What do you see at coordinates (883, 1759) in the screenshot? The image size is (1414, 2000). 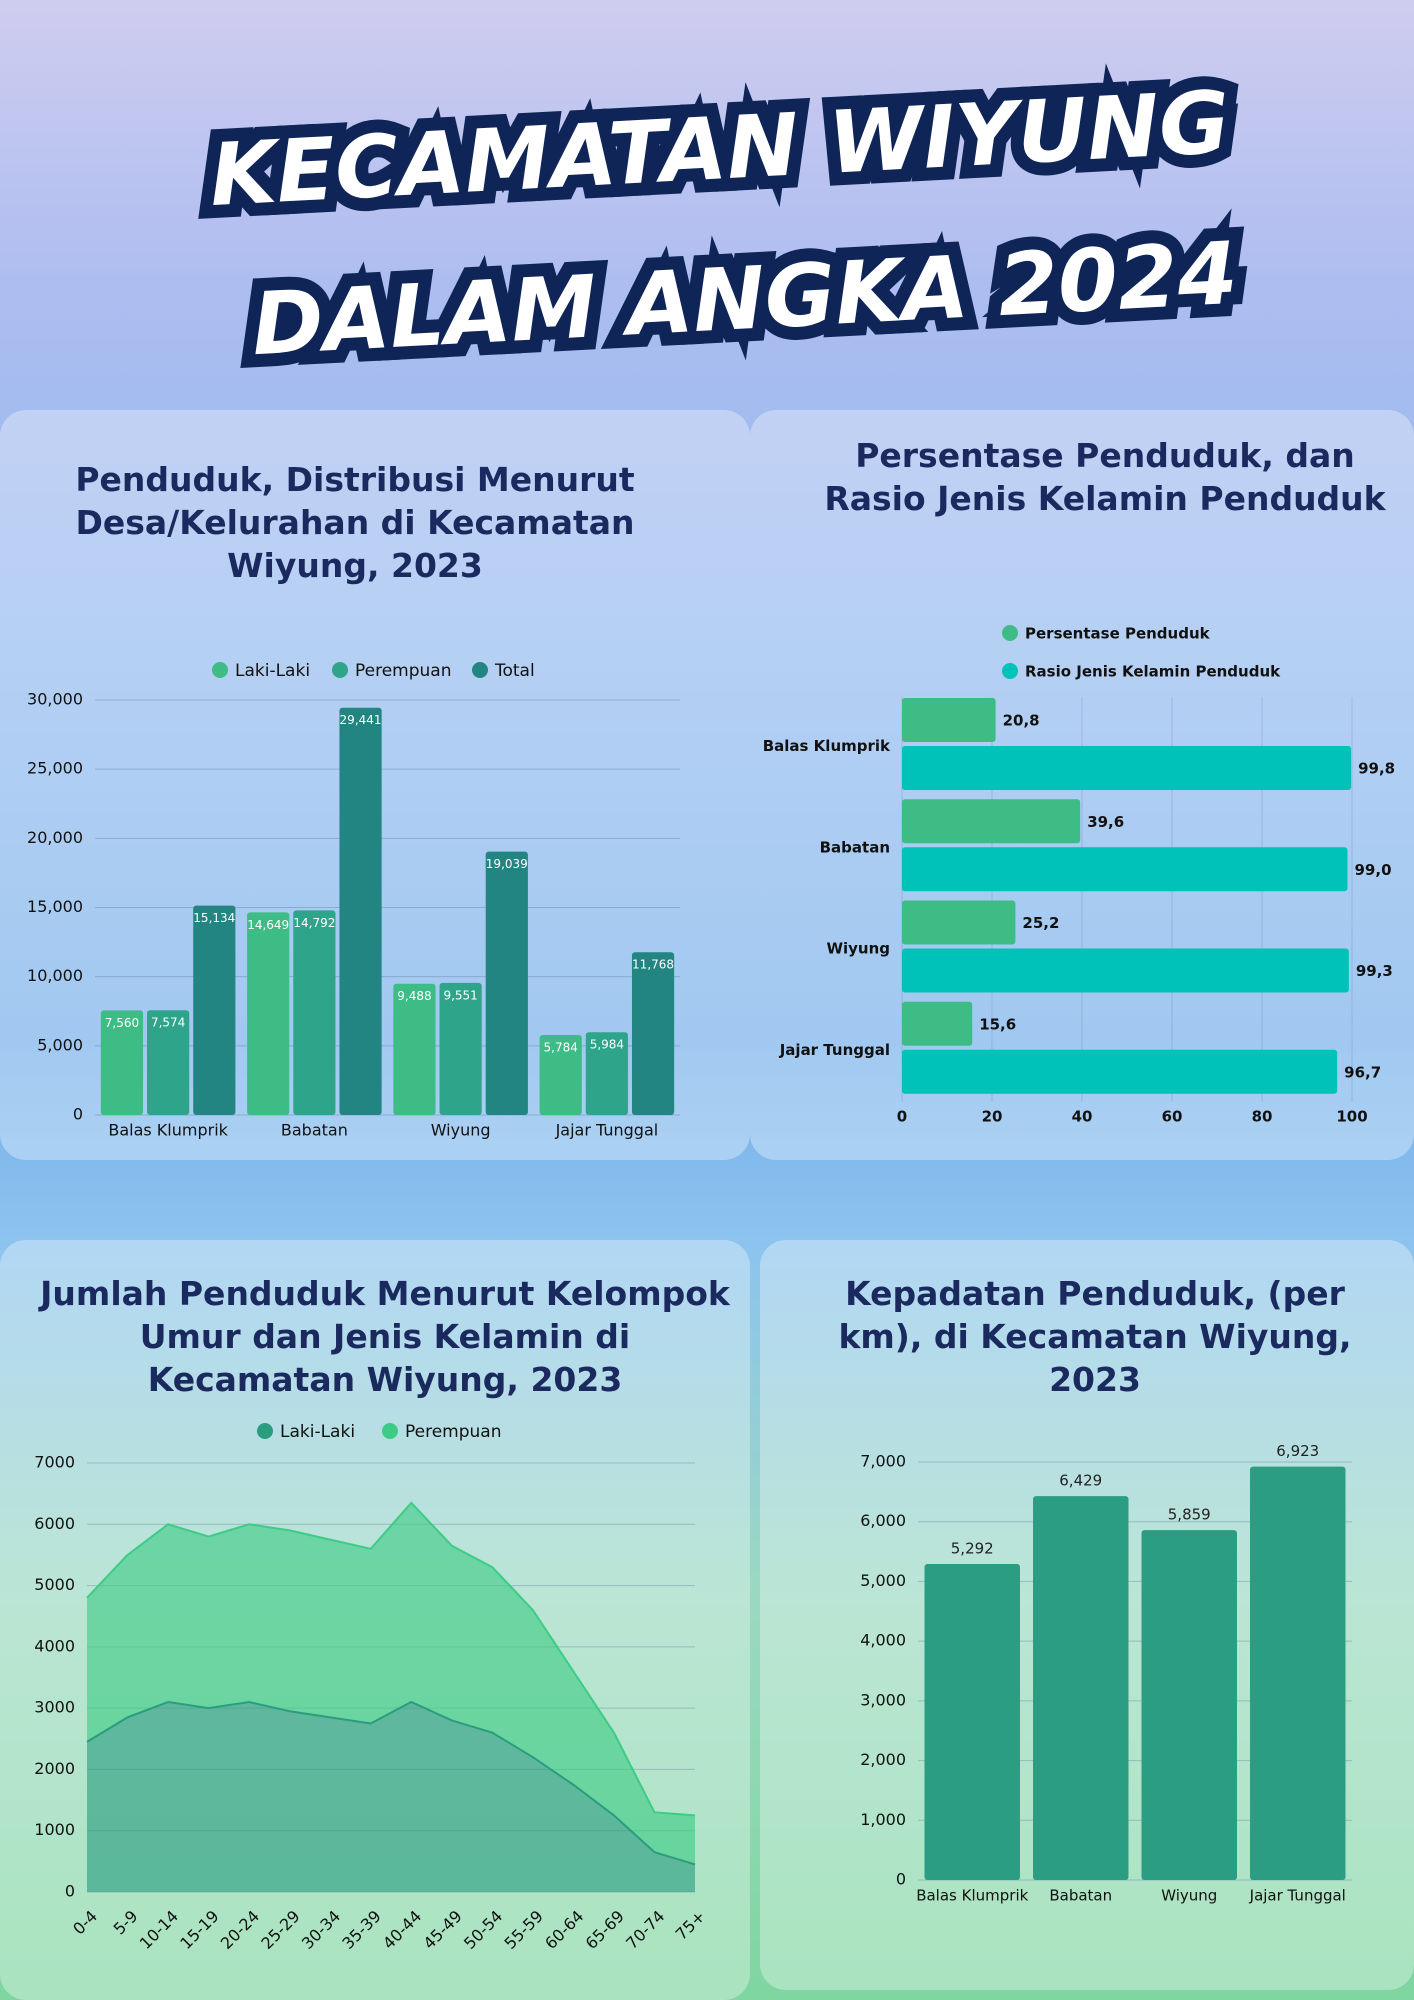 I see `y-tick-label: 2,000` at bounding box center [883, 1759].